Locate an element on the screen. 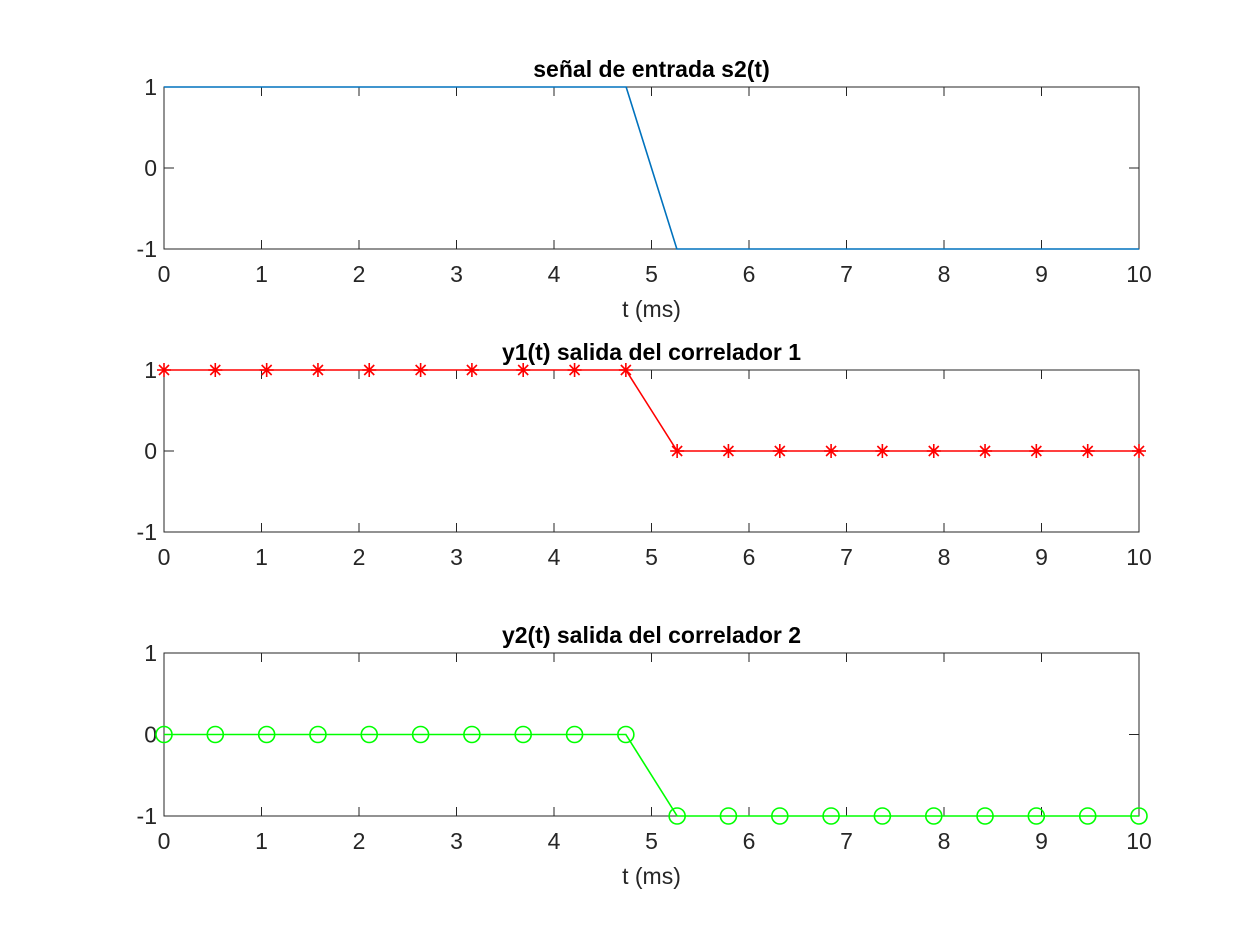  subplot-title: señal de entrada s2(t) is located at coordinates (651, 69).